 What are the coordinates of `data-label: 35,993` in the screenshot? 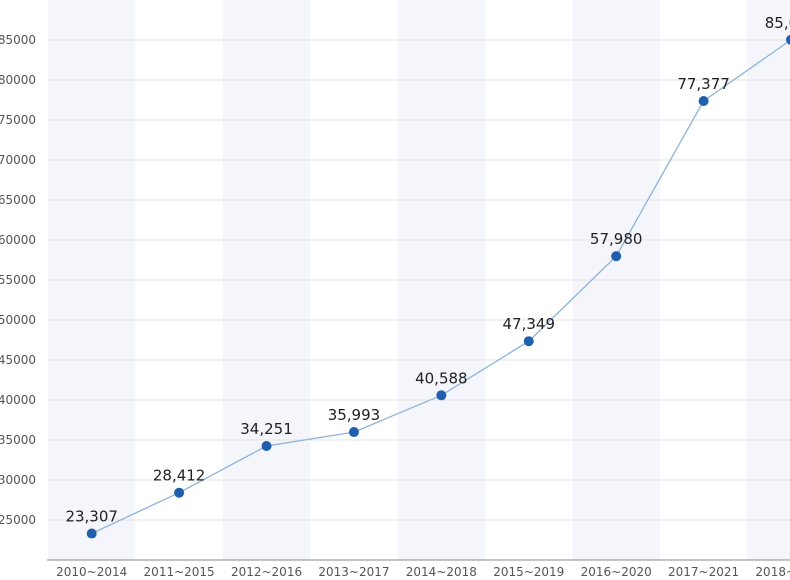 It's located at (354, 415).